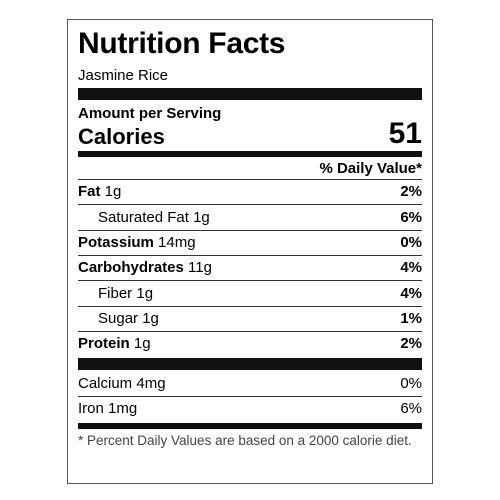 The height and width of the screenshot is (500, 500). What do you see at coordinates (250, 319) in the screenshot?
I see `nutrient-row-sugar: Sugar 1g 1%` at bounding box center [250, 319].